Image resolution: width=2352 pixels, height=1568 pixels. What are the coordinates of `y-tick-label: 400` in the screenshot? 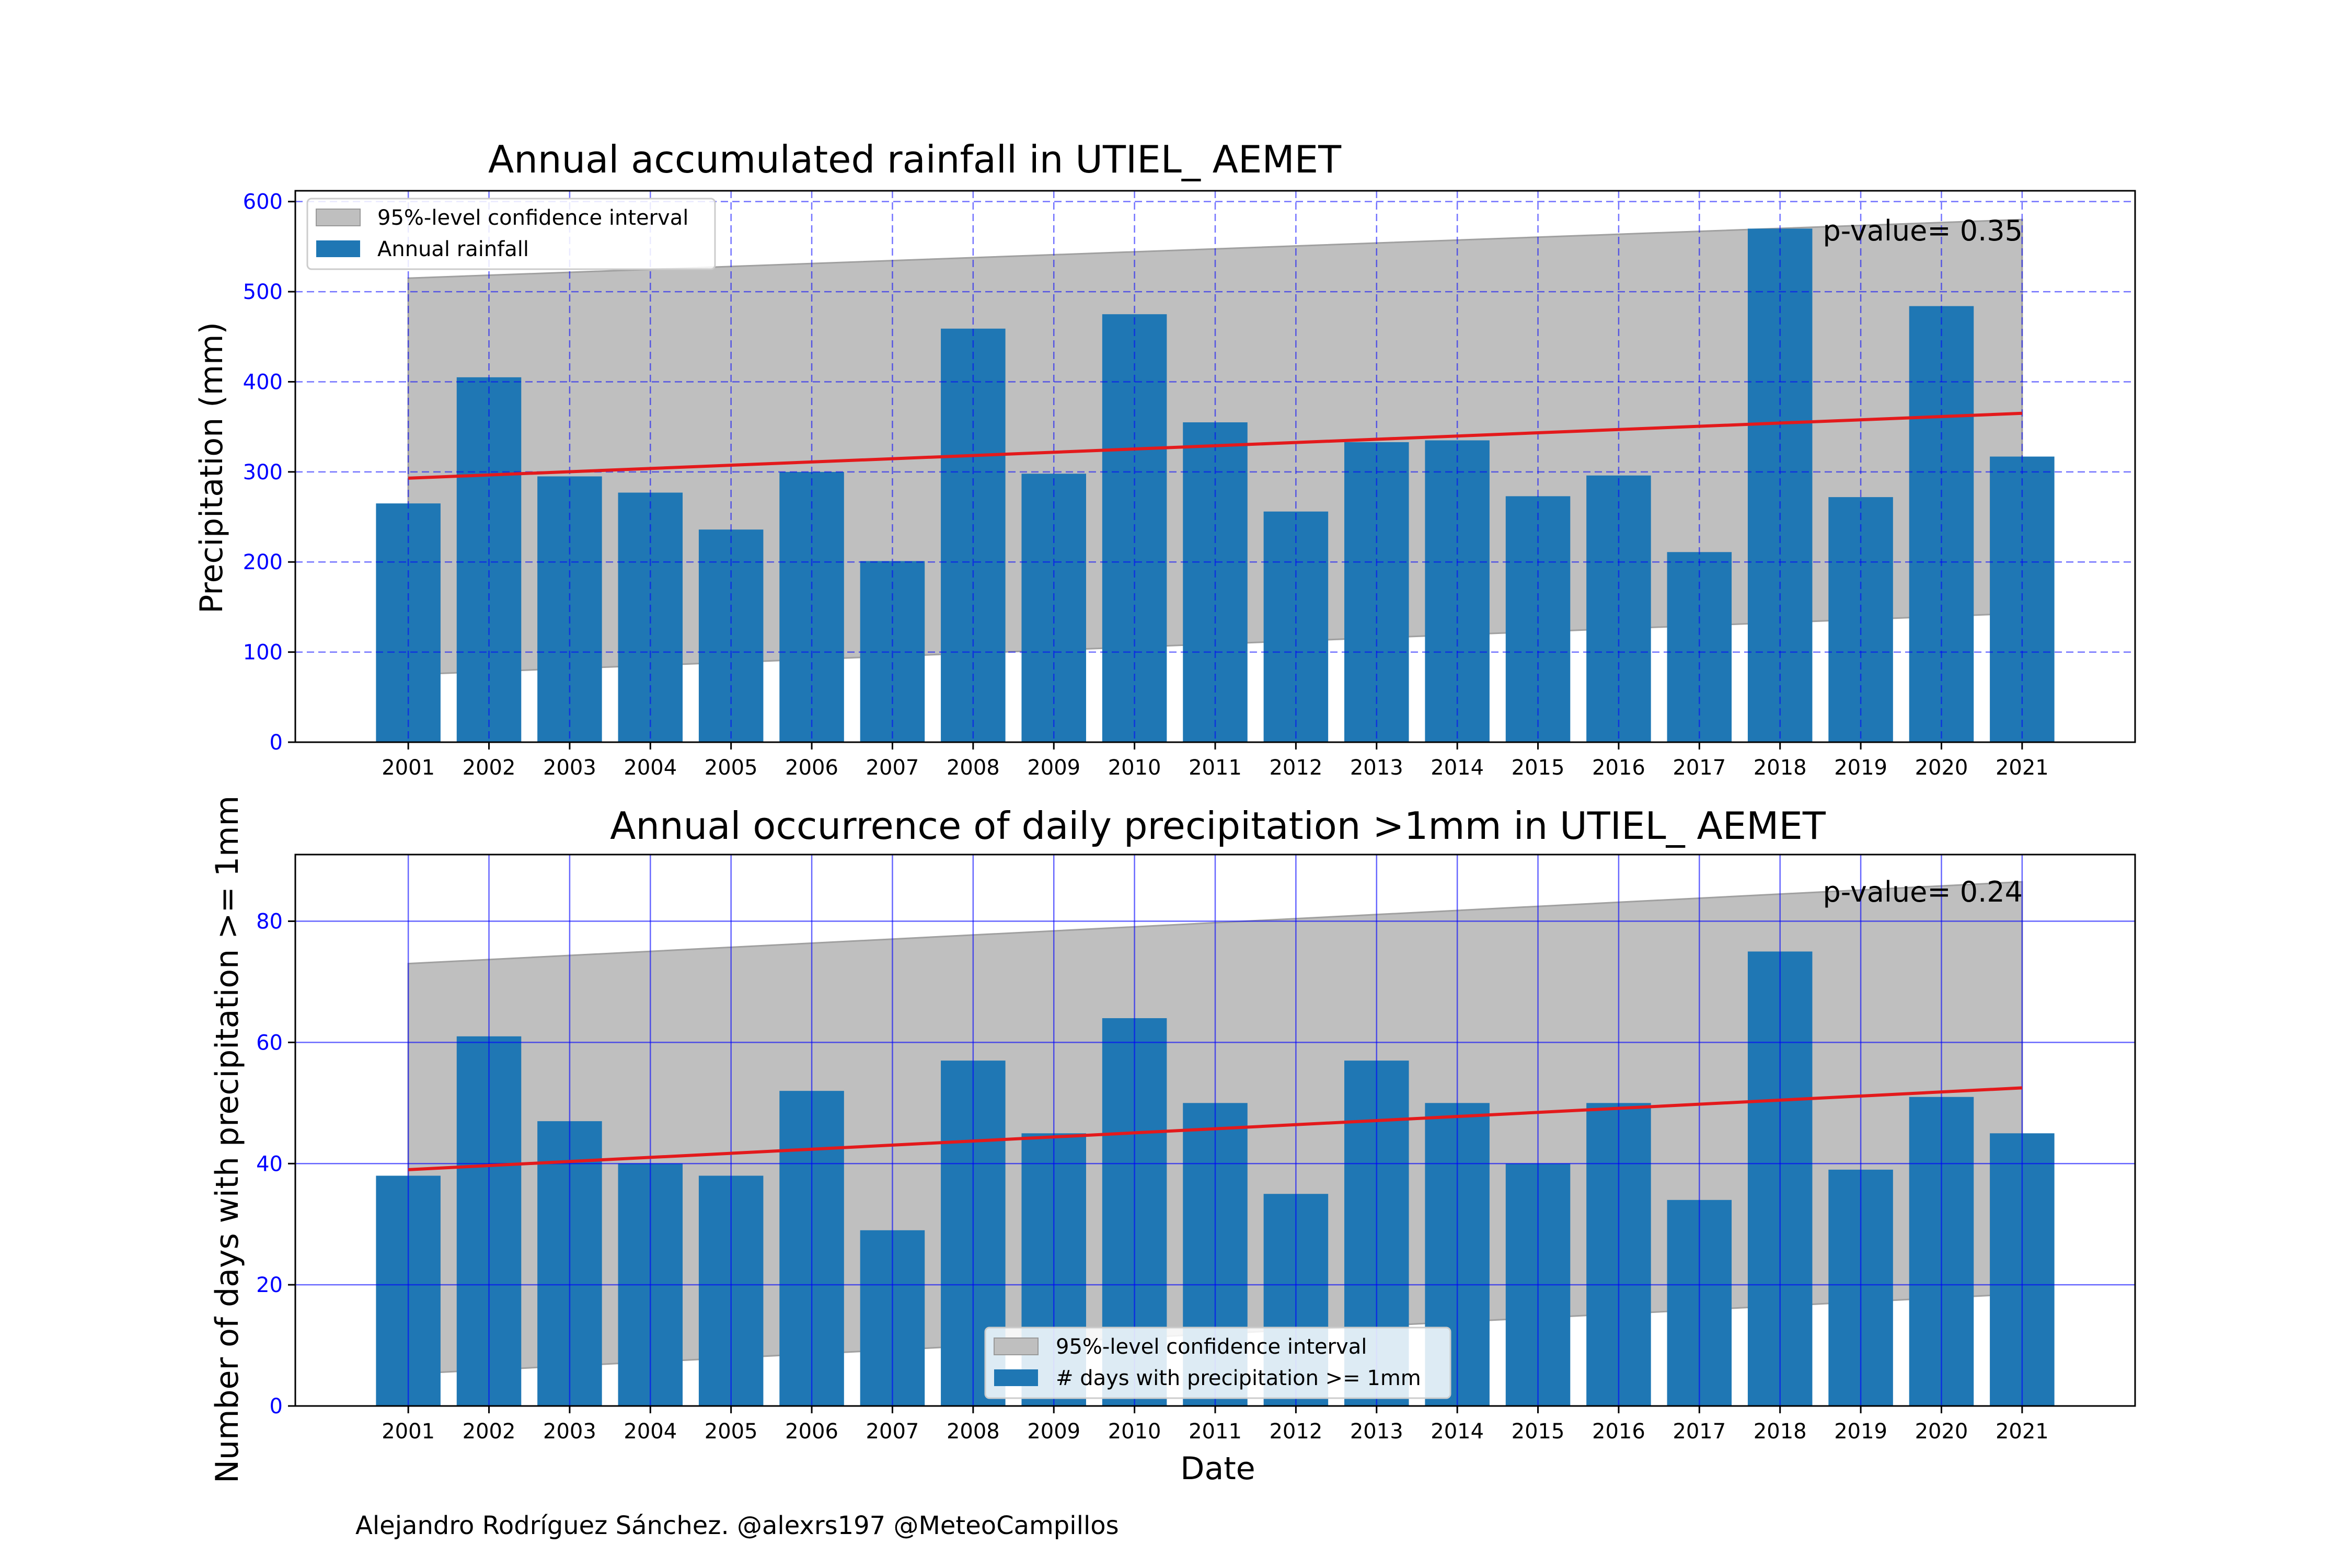 It's located at (263, 382).